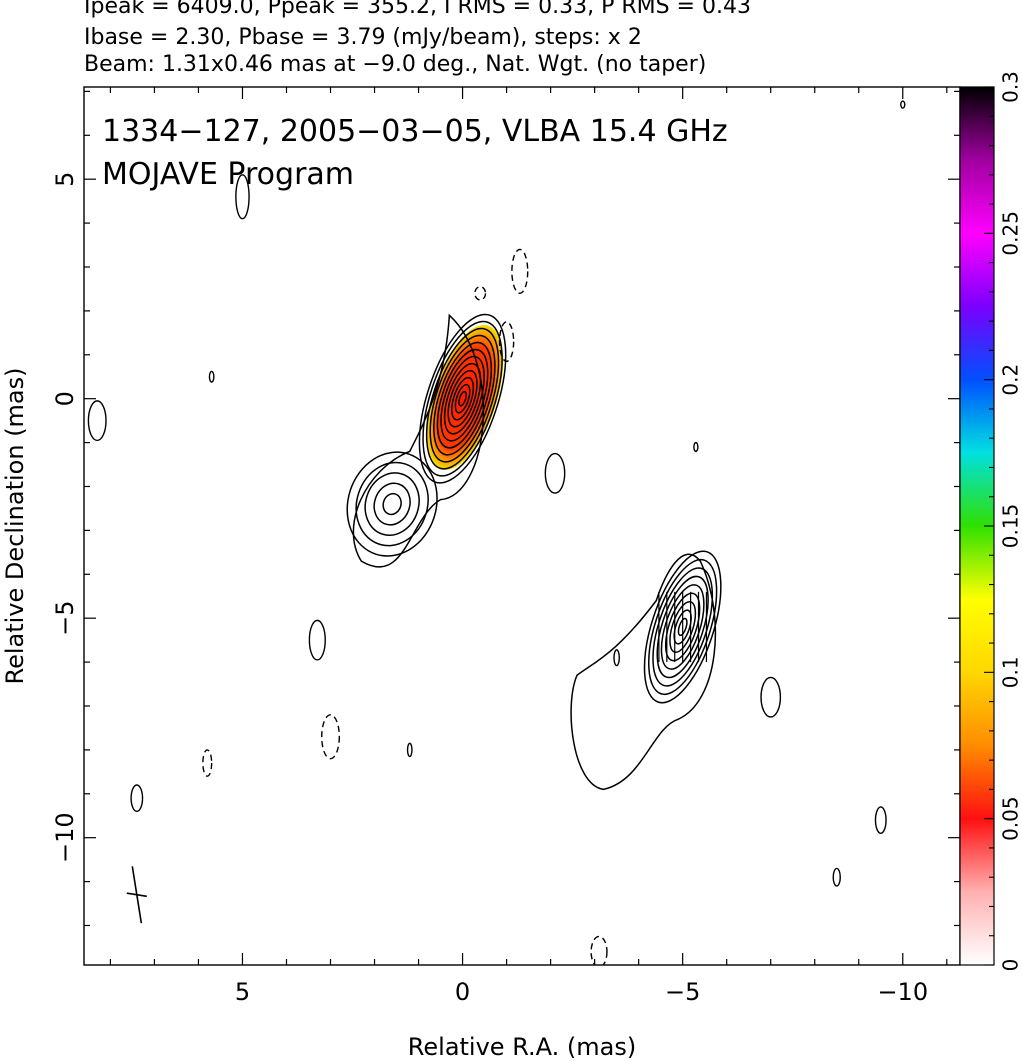  Describe the element at coordinates (682, 992) in the screenshot. I see `x-tick-label: −5` at that location.